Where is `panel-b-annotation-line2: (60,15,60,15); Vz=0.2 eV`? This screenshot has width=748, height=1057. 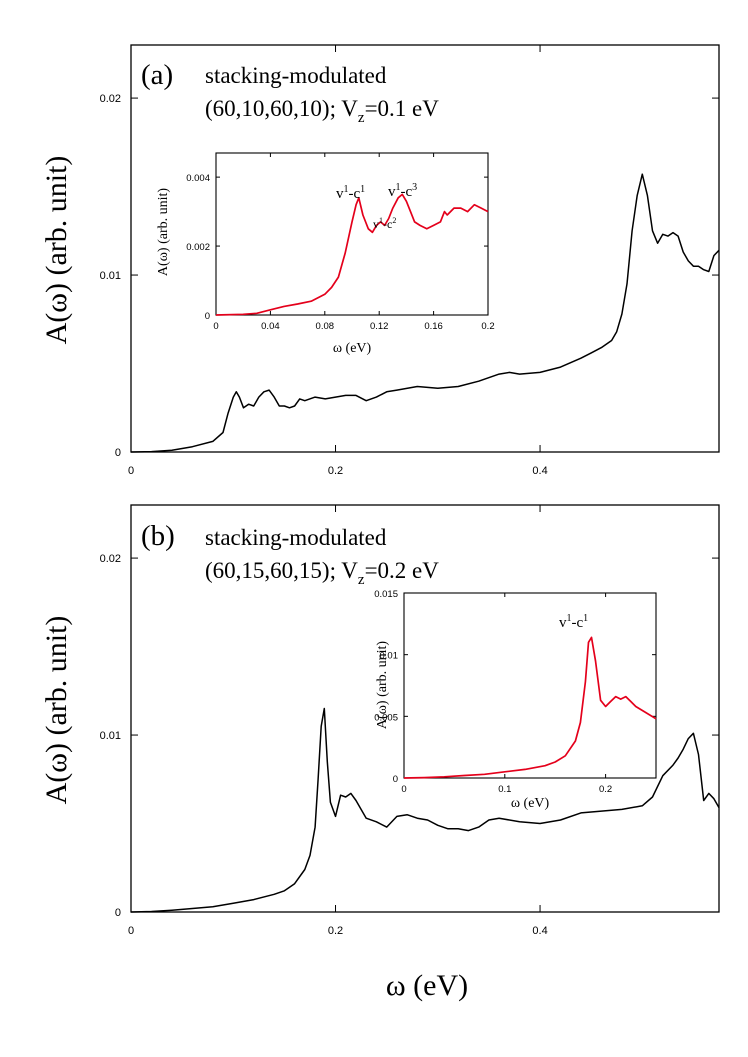 panel-b-annotation-line2: (60,15,60,15); Vz=0.2 eV is located at coordinates (322, 573).